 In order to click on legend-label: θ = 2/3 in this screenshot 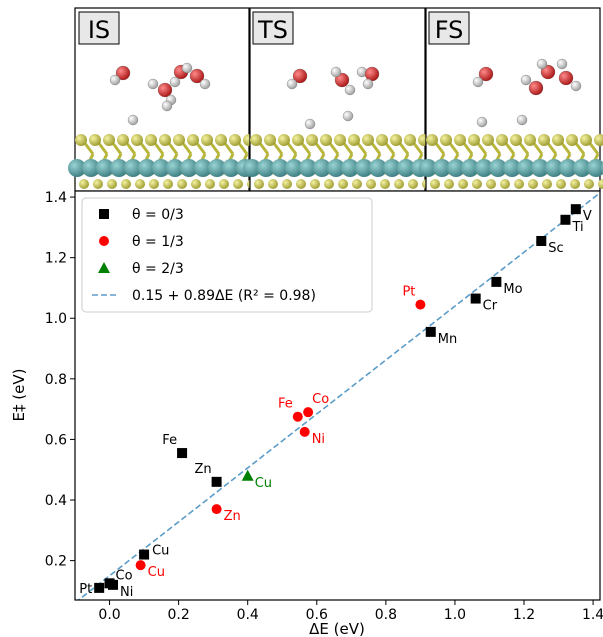, I will do `click(158, 269)`.